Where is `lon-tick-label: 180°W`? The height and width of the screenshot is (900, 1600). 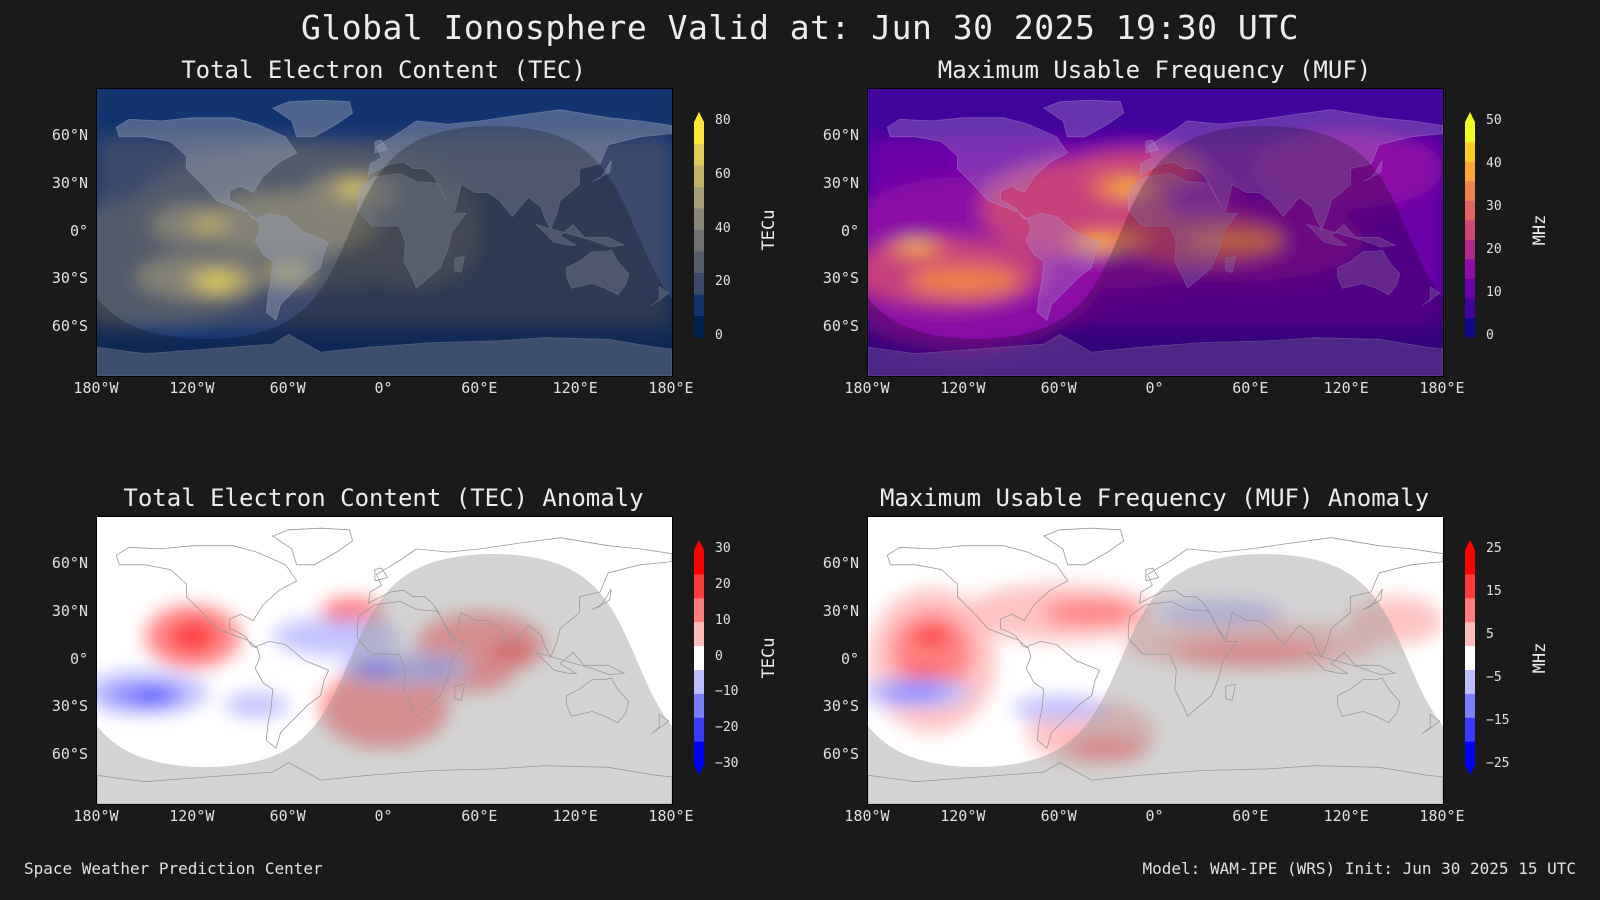
lon-tick-label: 180°W is located at coordinates (96, 388).